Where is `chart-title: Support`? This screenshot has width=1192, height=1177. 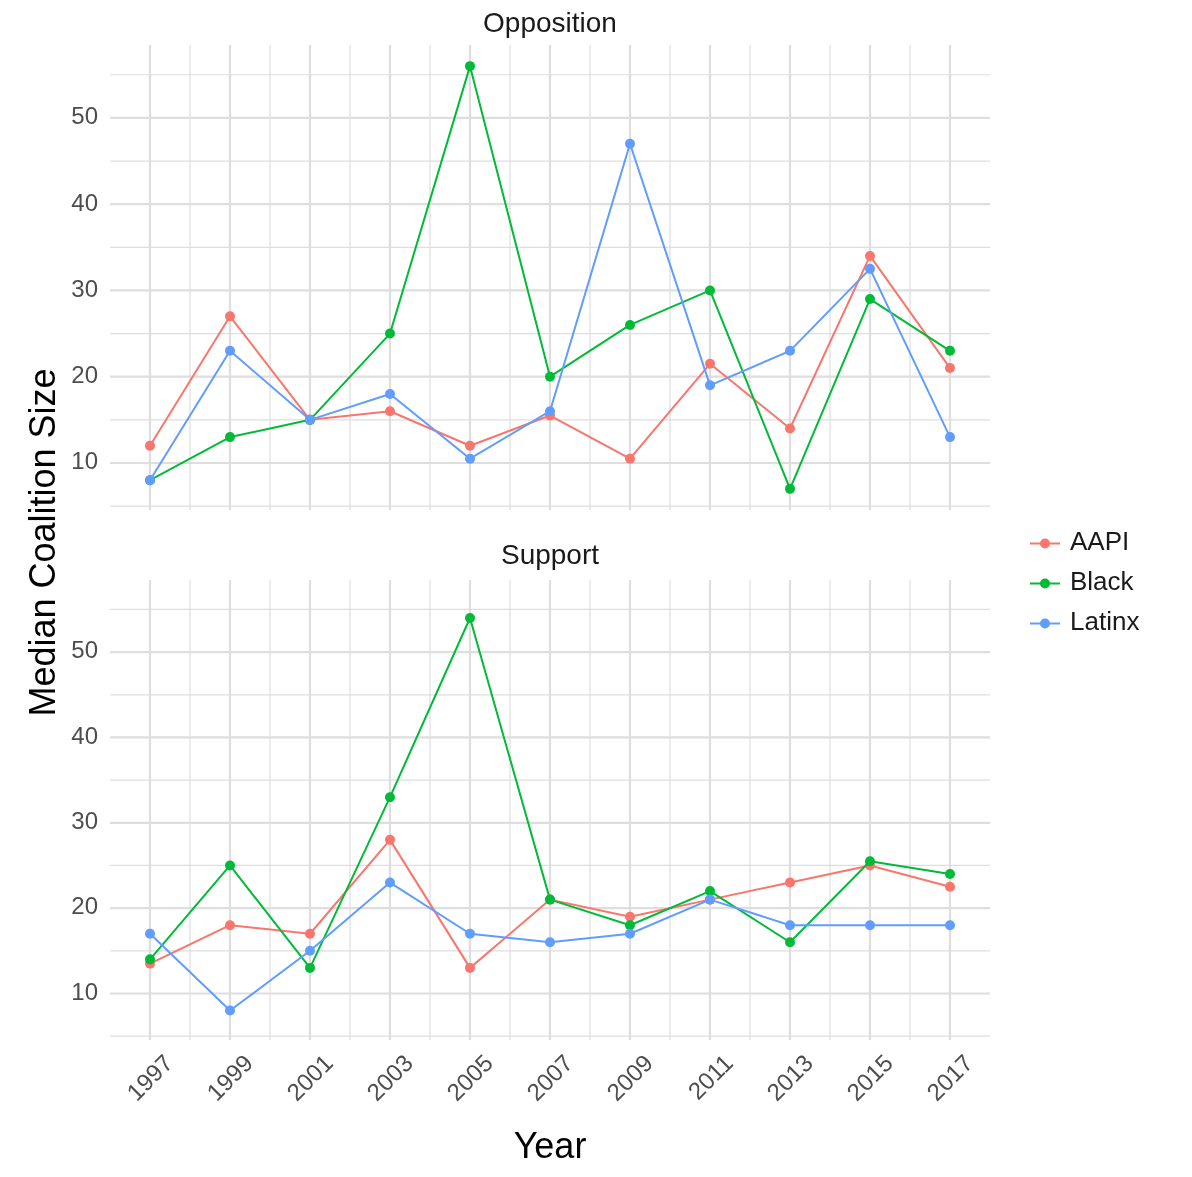 chart-title: Support is located at coordinates (550, 555).